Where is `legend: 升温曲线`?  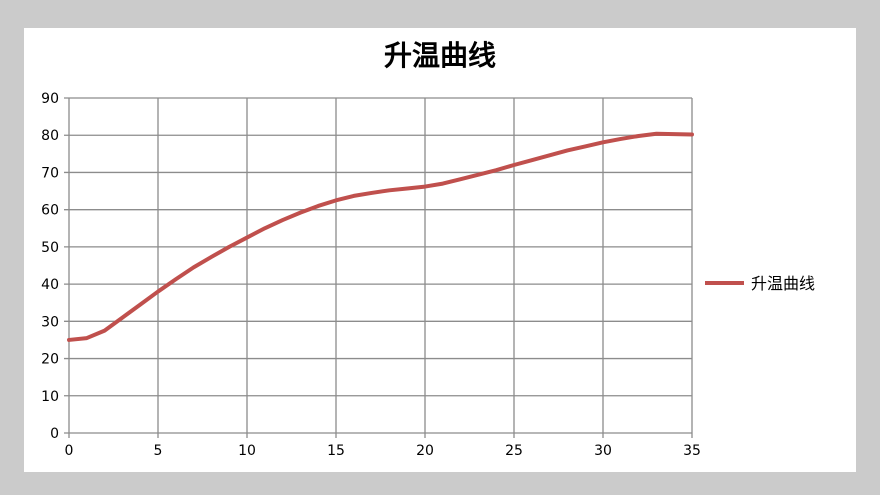
legend: 升温曲线 is located at coordinates (760, 283).